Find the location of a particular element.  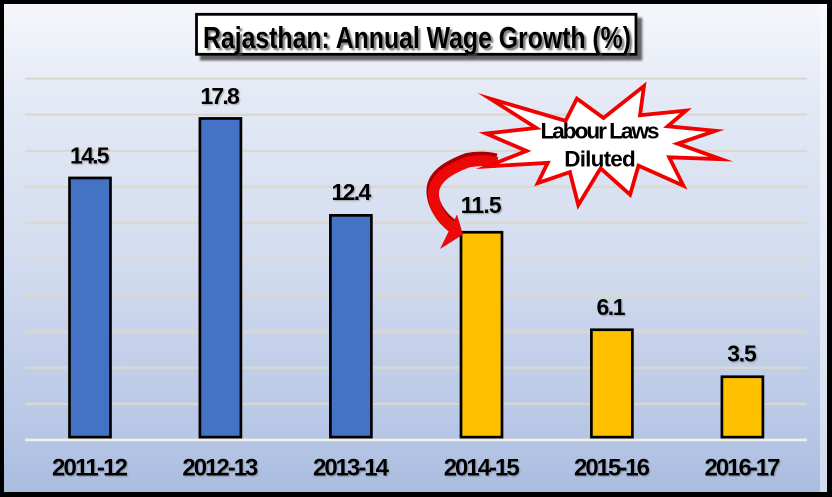

svg-text: 2015-16 is located at coordinates (612, 467).